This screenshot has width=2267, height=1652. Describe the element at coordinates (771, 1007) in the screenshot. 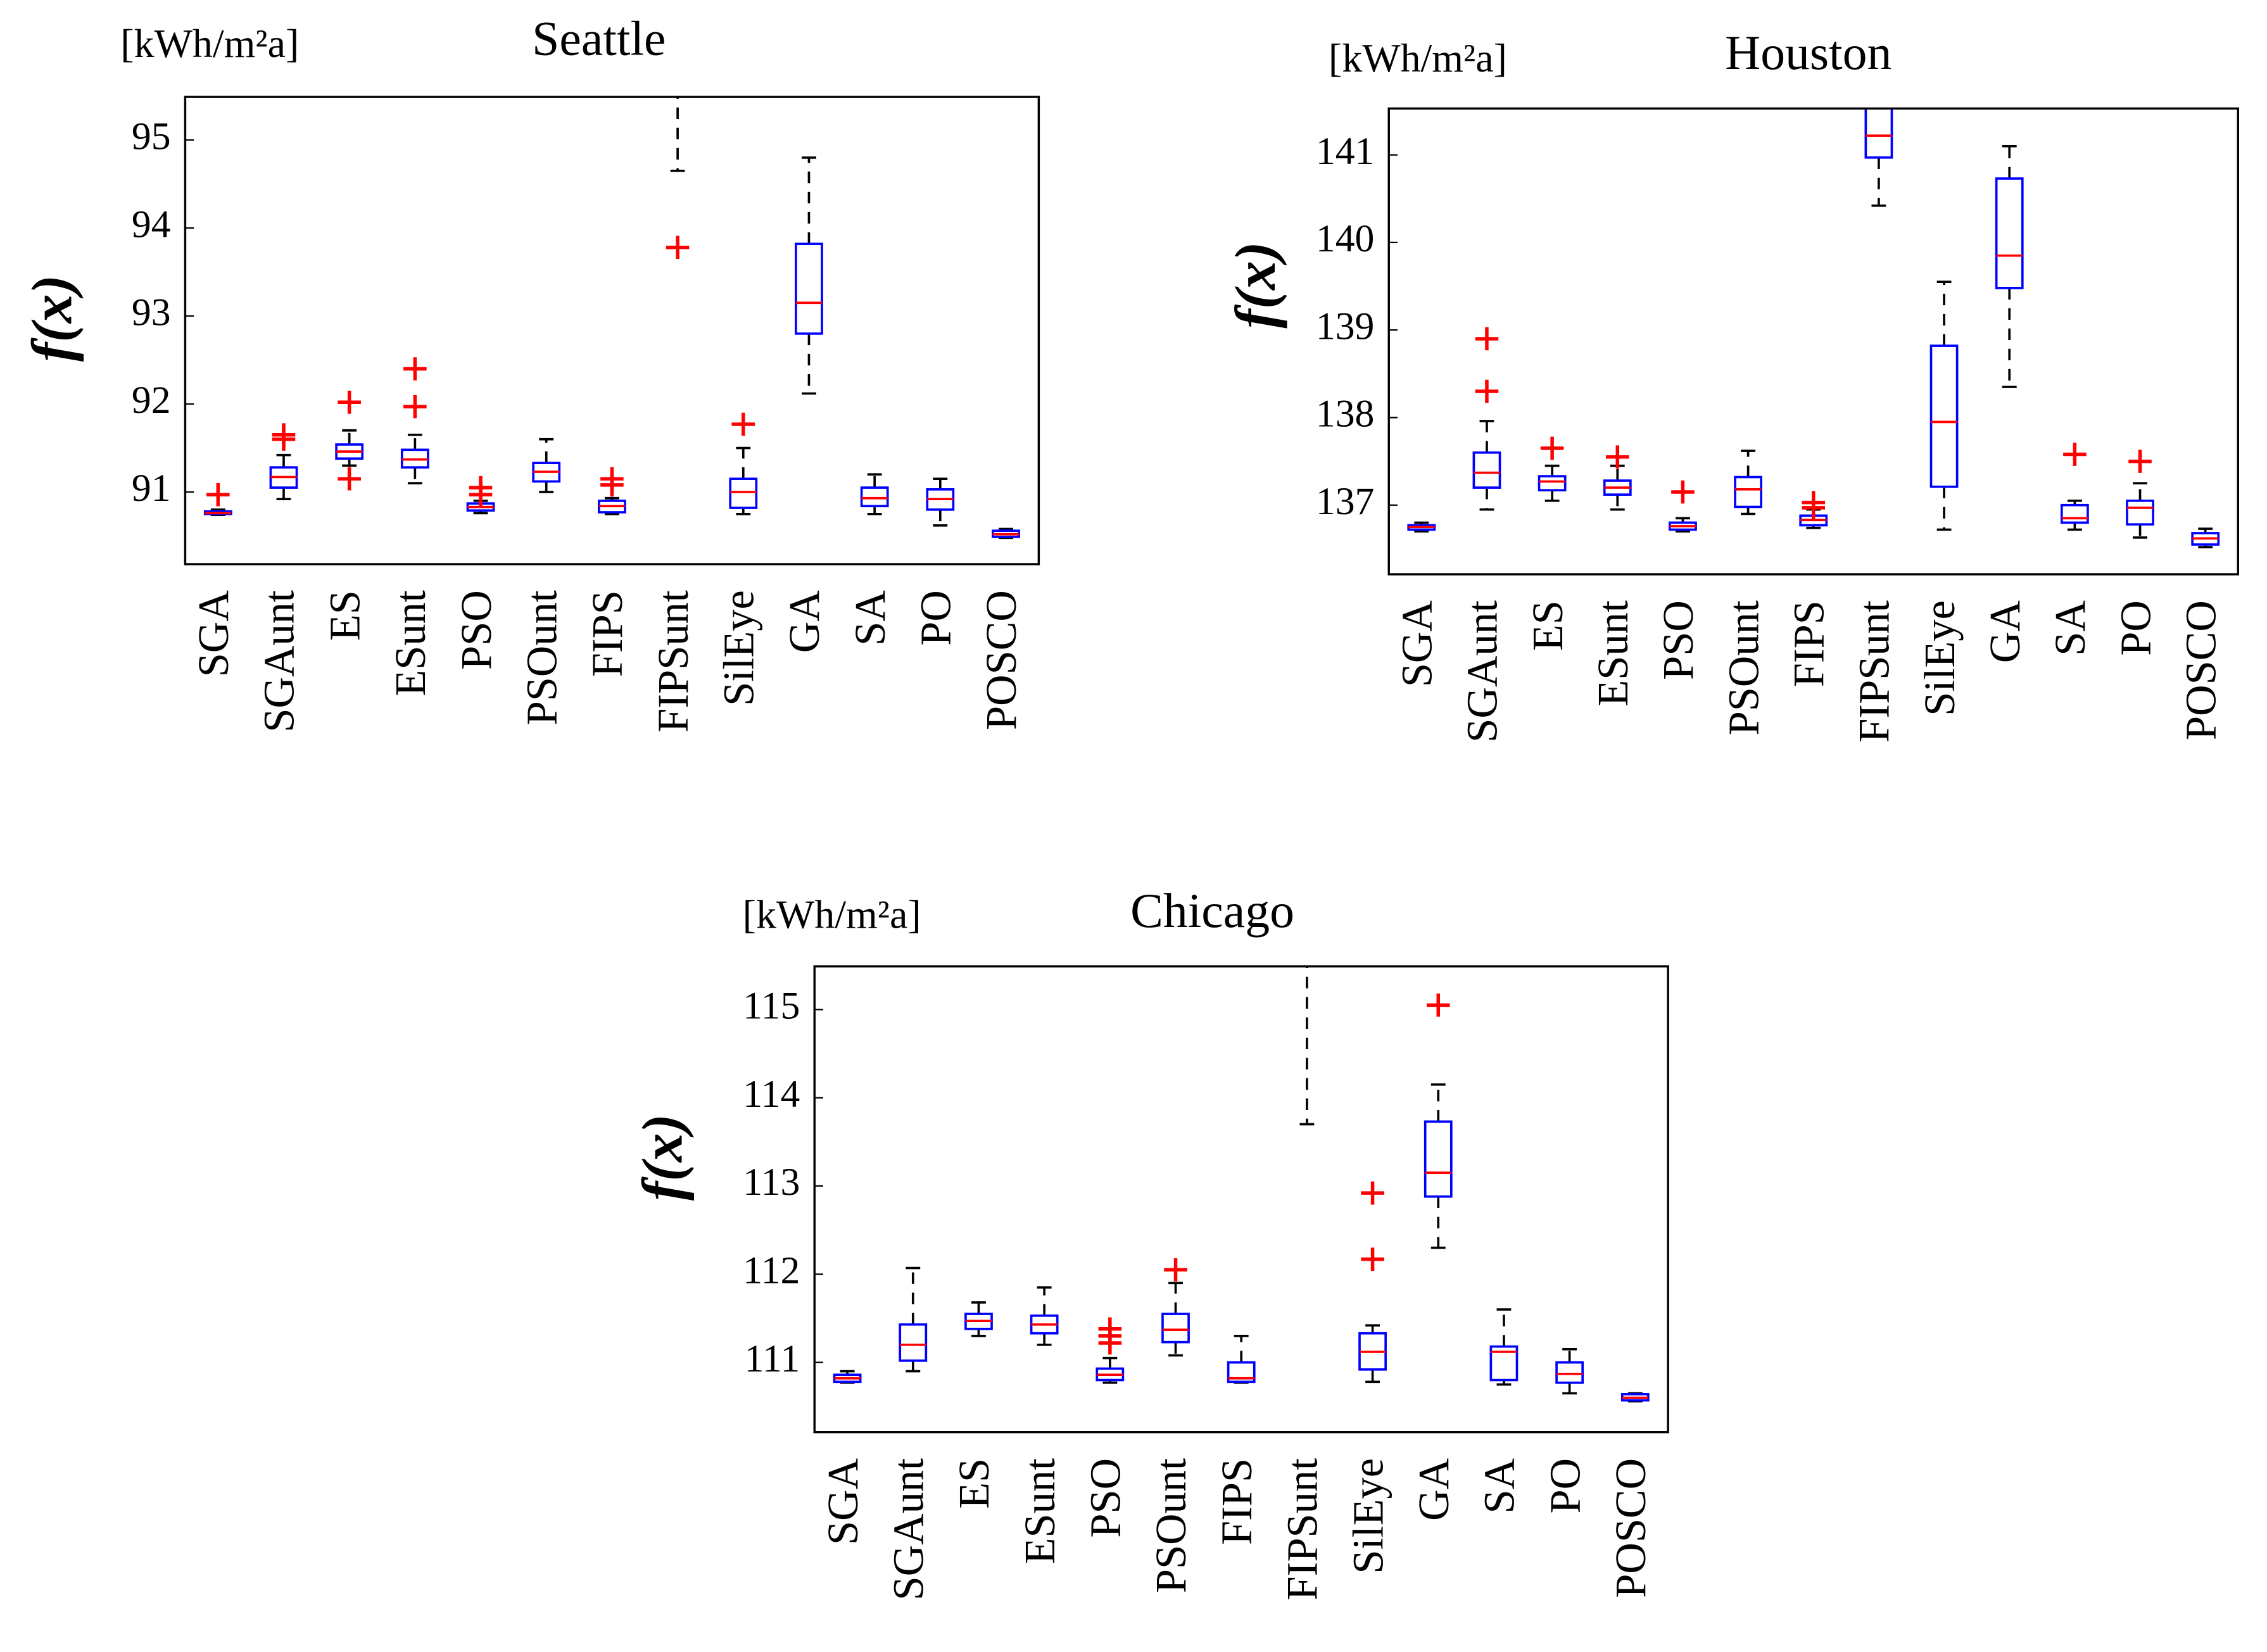

I see `y-tick-label: 115` at that location.